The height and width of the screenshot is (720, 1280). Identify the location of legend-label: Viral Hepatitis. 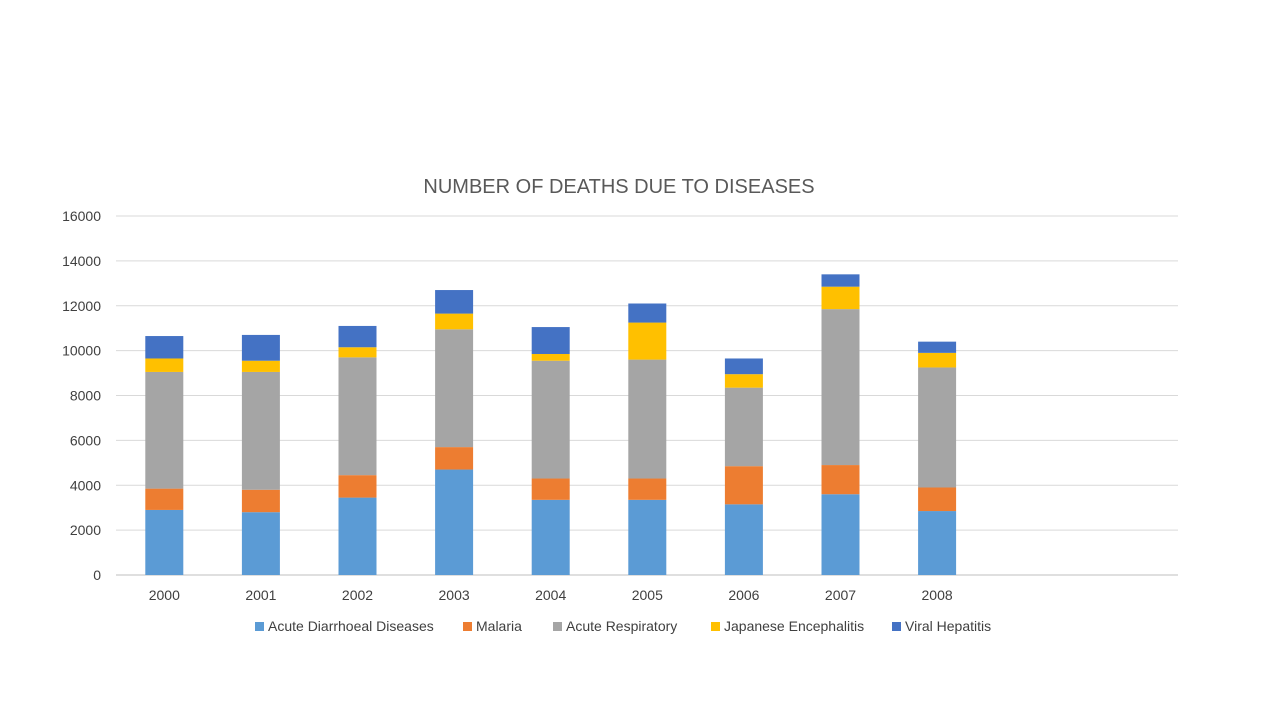
(948, 626).